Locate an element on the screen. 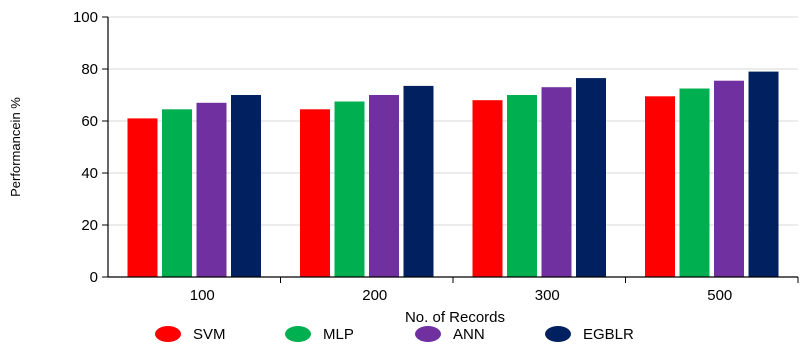  y-tick-label: 0 is located at coordinates (94, 277).